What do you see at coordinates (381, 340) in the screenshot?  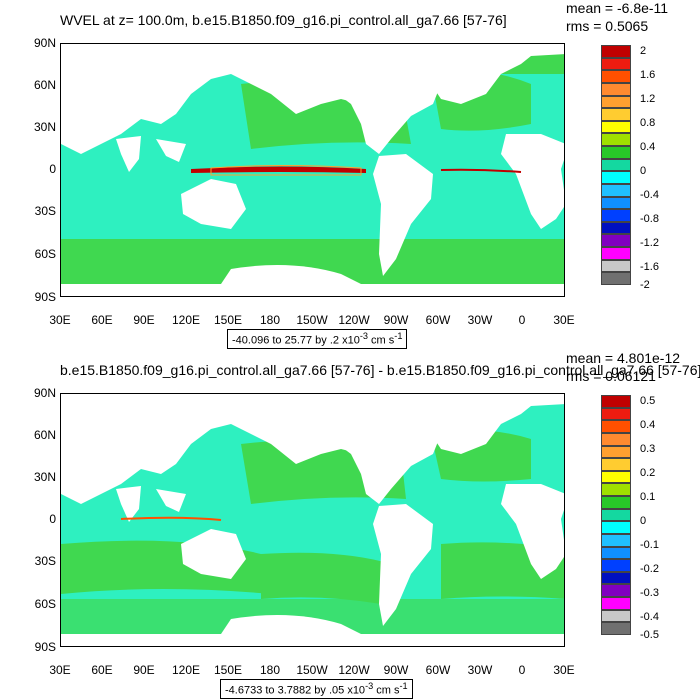 I see `range-unit: cm s` at bounding box center [381, 340].